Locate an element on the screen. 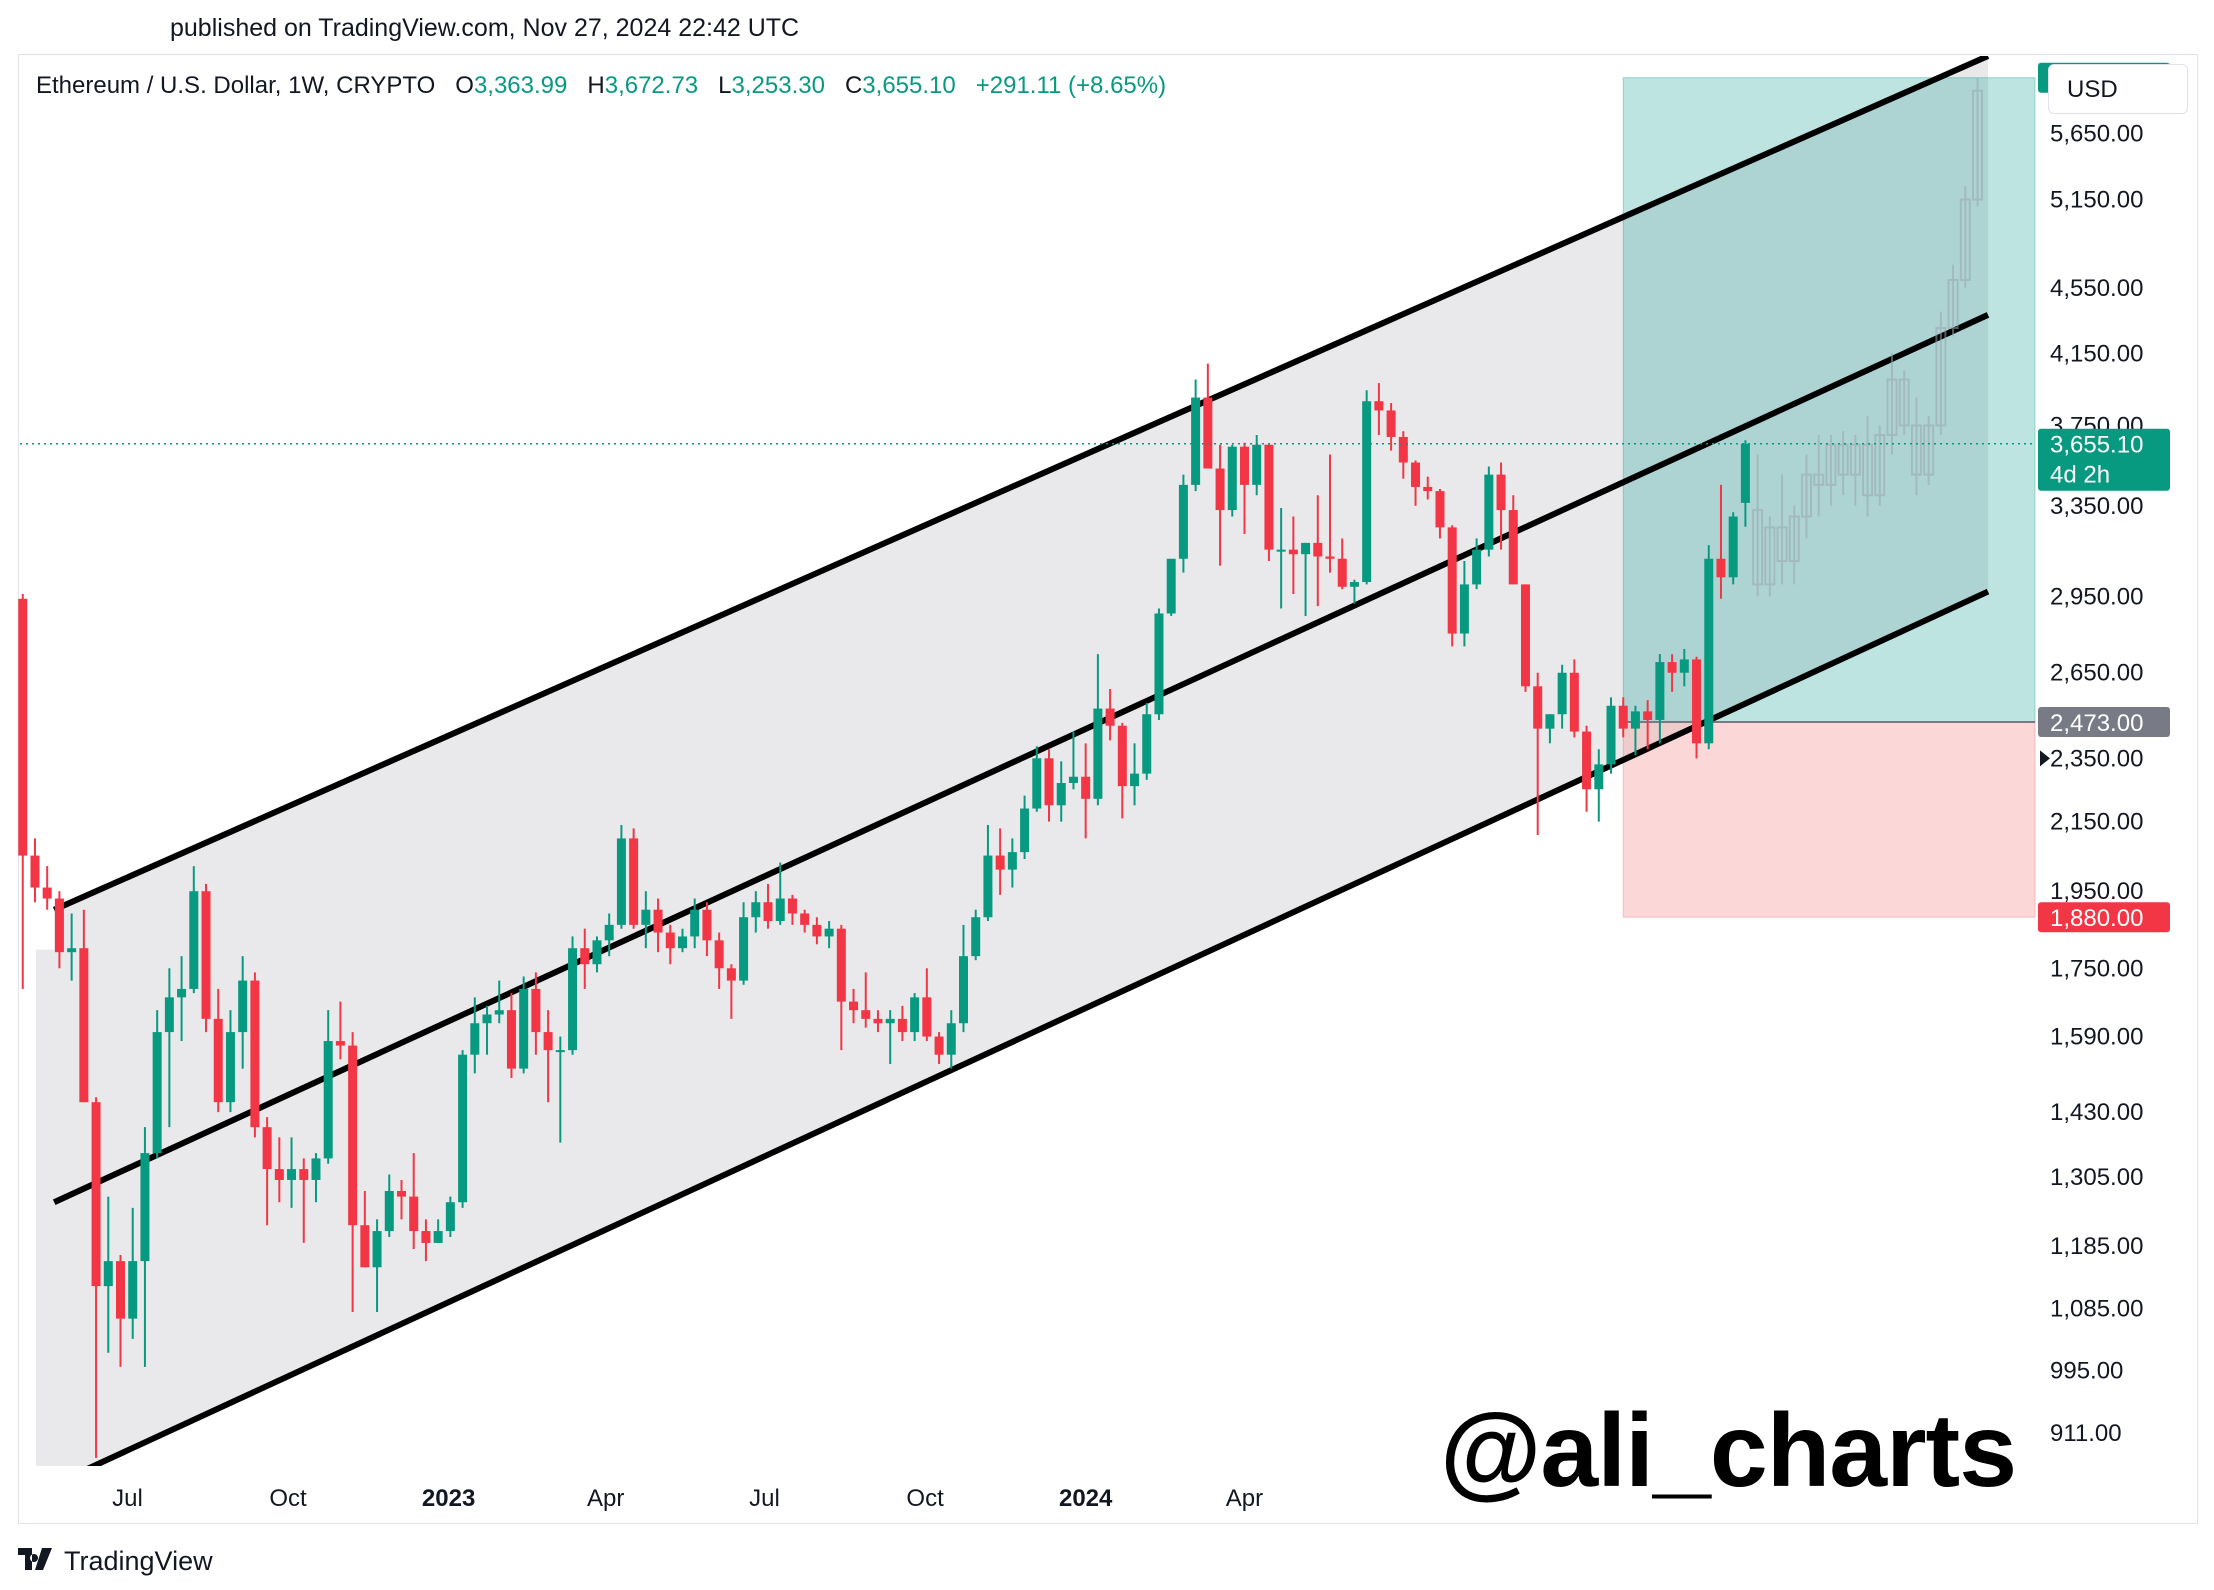  tradingview-brand: TradingView is located at coordinates (115, 1561).